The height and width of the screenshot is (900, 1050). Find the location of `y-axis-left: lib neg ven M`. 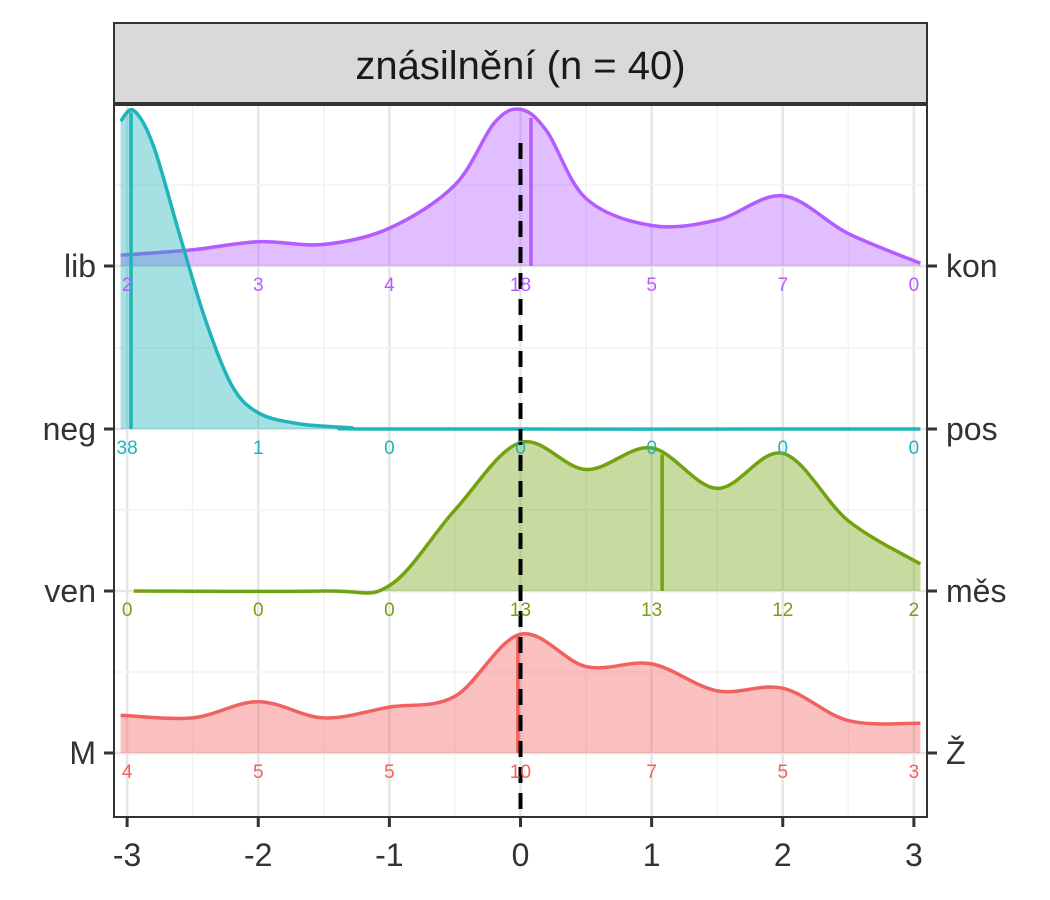

y-axis-left: lib neg ven M is located at coordinates (78, 509).